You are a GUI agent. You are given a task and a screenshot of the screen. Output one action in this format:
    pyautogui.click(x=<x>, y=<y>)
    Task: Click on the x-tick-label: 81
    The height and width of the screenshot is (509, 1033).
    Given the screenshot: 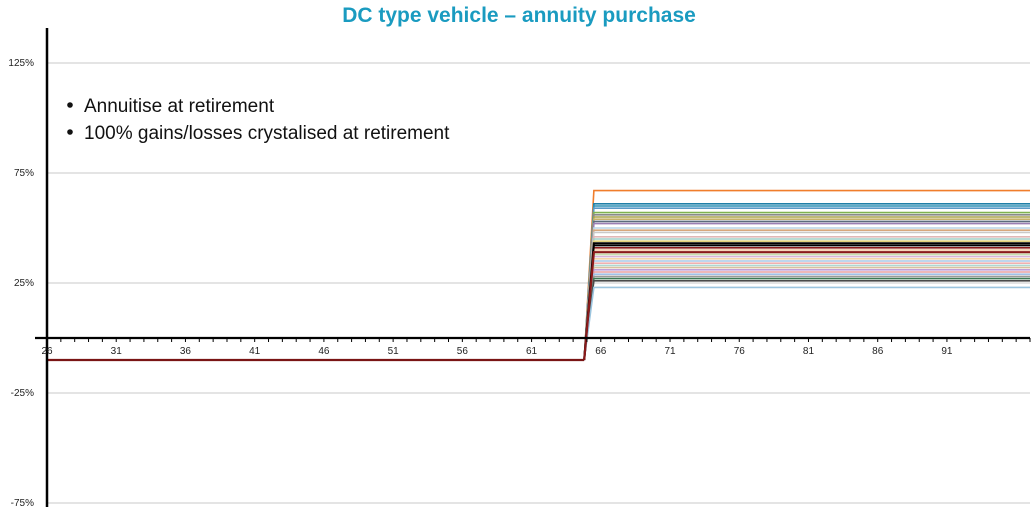 What is the action you would take?
    pyautogui.click(x=809, y=351)
    